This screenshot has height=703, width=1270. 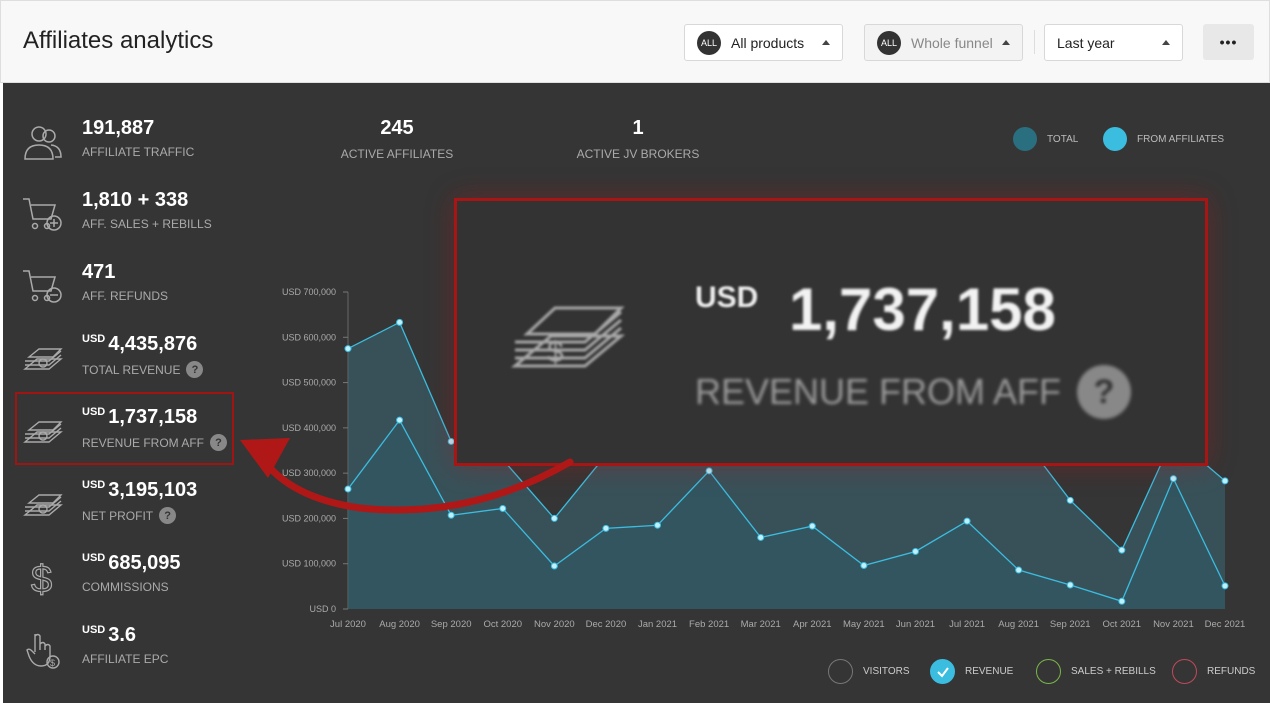 What do you see at coordinates (43, 143) in the screenshot?
I see `users-icon` at bounding box center [43, 143].